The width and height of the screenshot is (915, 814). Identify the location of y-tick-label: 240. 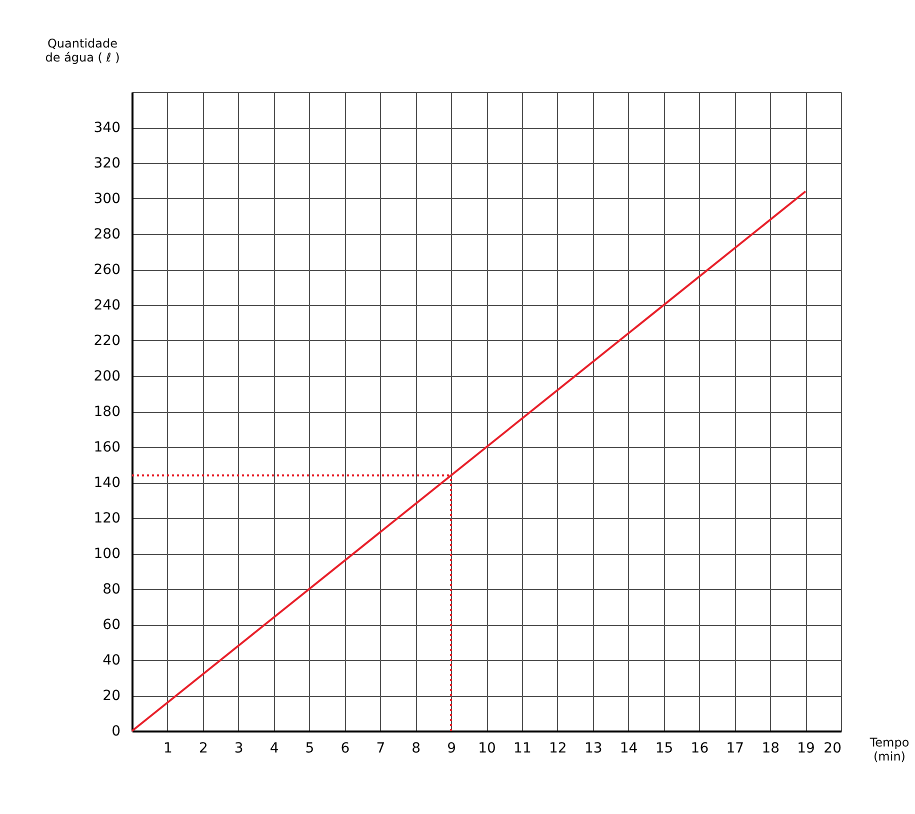
(107, 306).